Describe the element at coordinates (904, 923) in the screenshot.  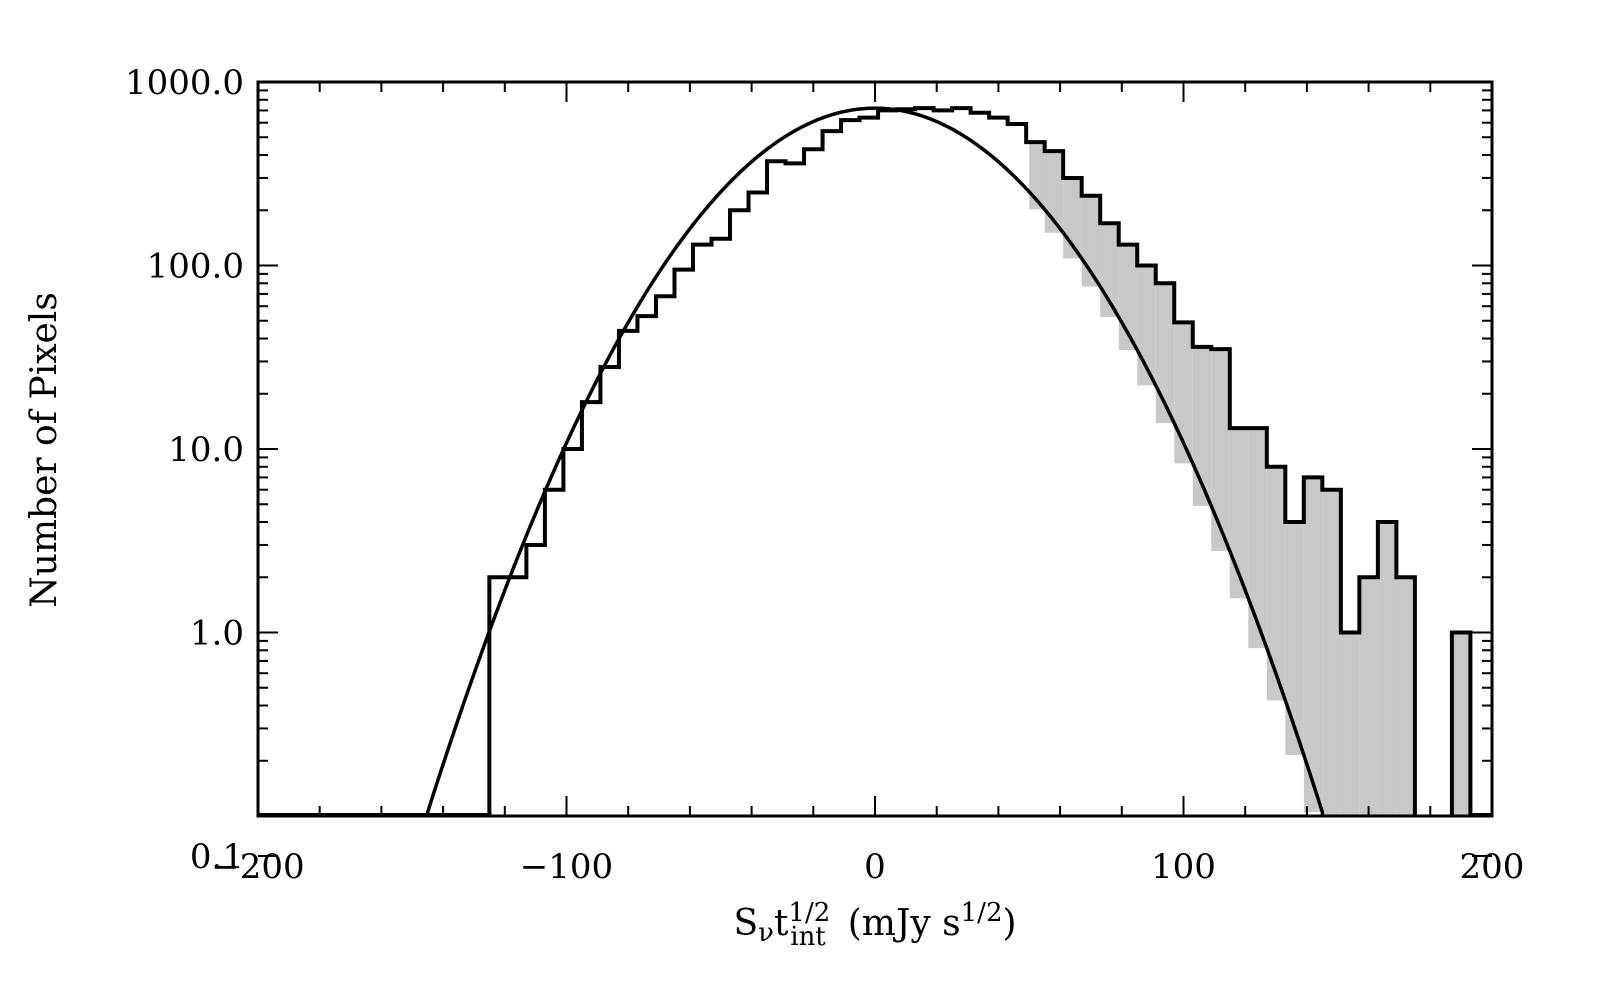
I see `x-title-unit-open: (mJy s` at that location.